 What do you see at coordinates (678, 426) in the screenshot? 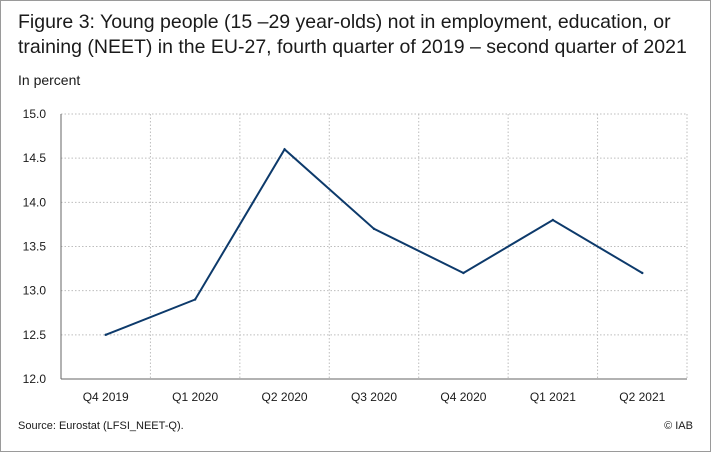
I see `copyright-note: © IAB` at bounding box center [678, 426].